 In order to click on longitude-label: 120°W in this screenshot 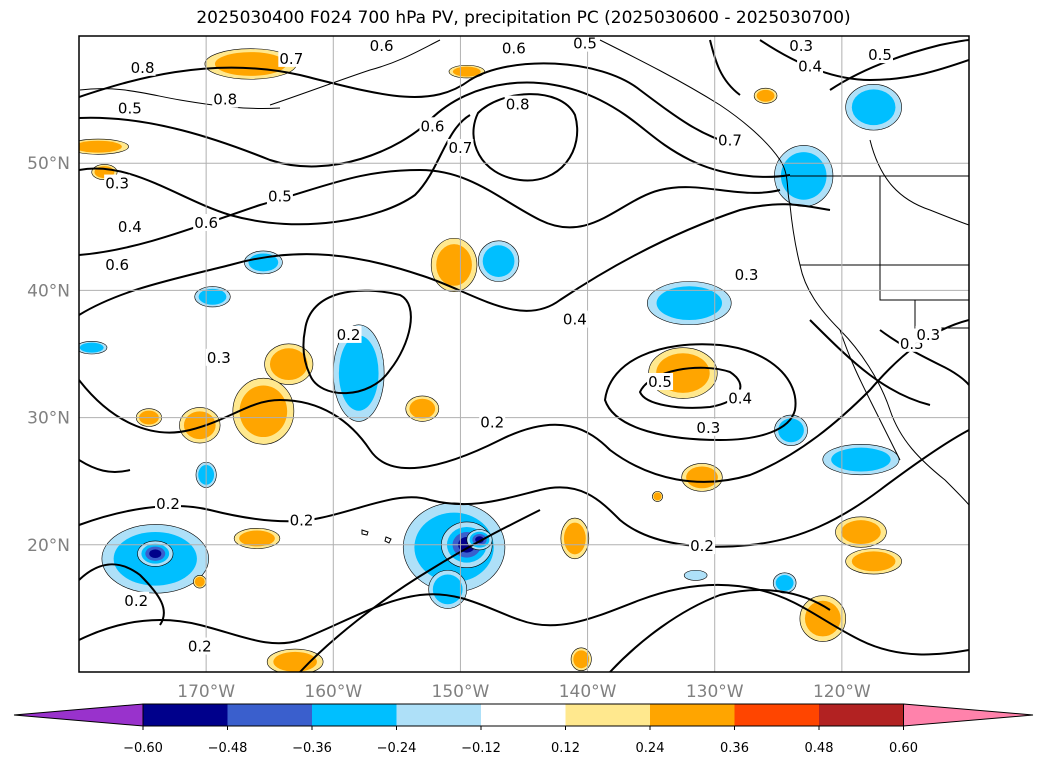, I will do `click(842, 692)`.